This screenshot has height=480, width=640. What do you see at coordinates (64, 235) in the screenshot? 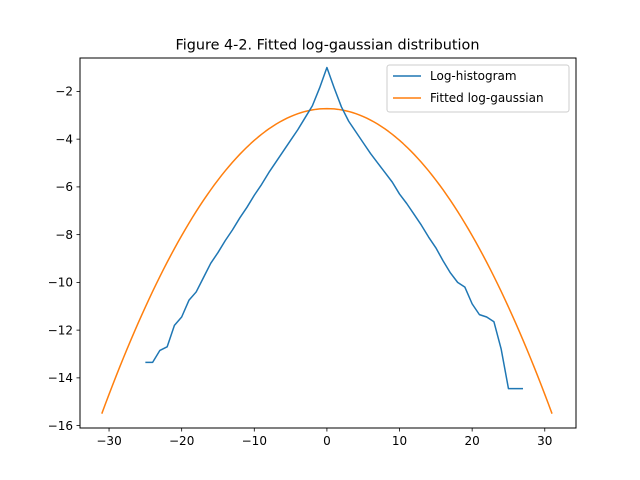
I see `y-tick-label: −8` at bounding box center [64, 235].